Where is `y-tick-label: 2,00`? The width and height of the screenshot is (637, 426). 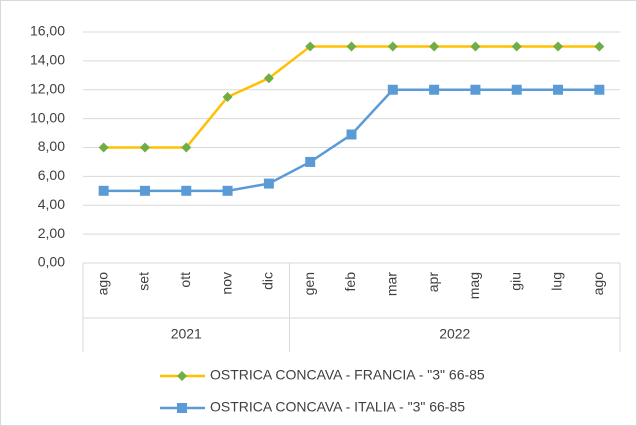 y-tick-label: 2,00 is located at coordinates (51, 233).